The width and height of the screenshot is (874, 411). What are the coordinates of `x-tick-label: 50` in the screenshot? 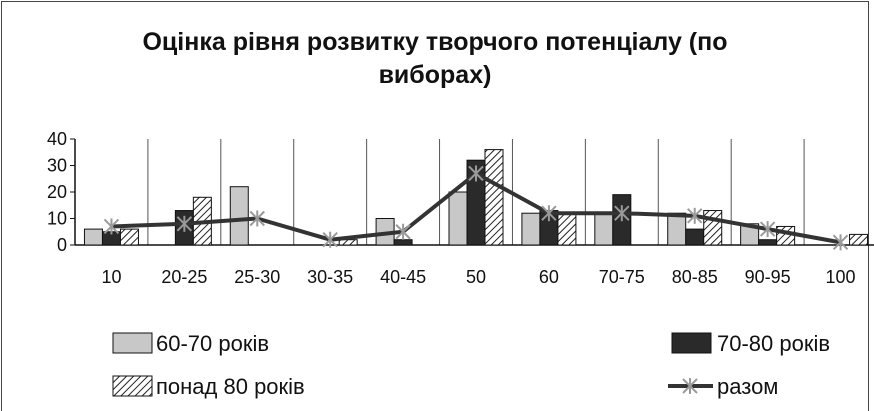 It's located at (476, 277).